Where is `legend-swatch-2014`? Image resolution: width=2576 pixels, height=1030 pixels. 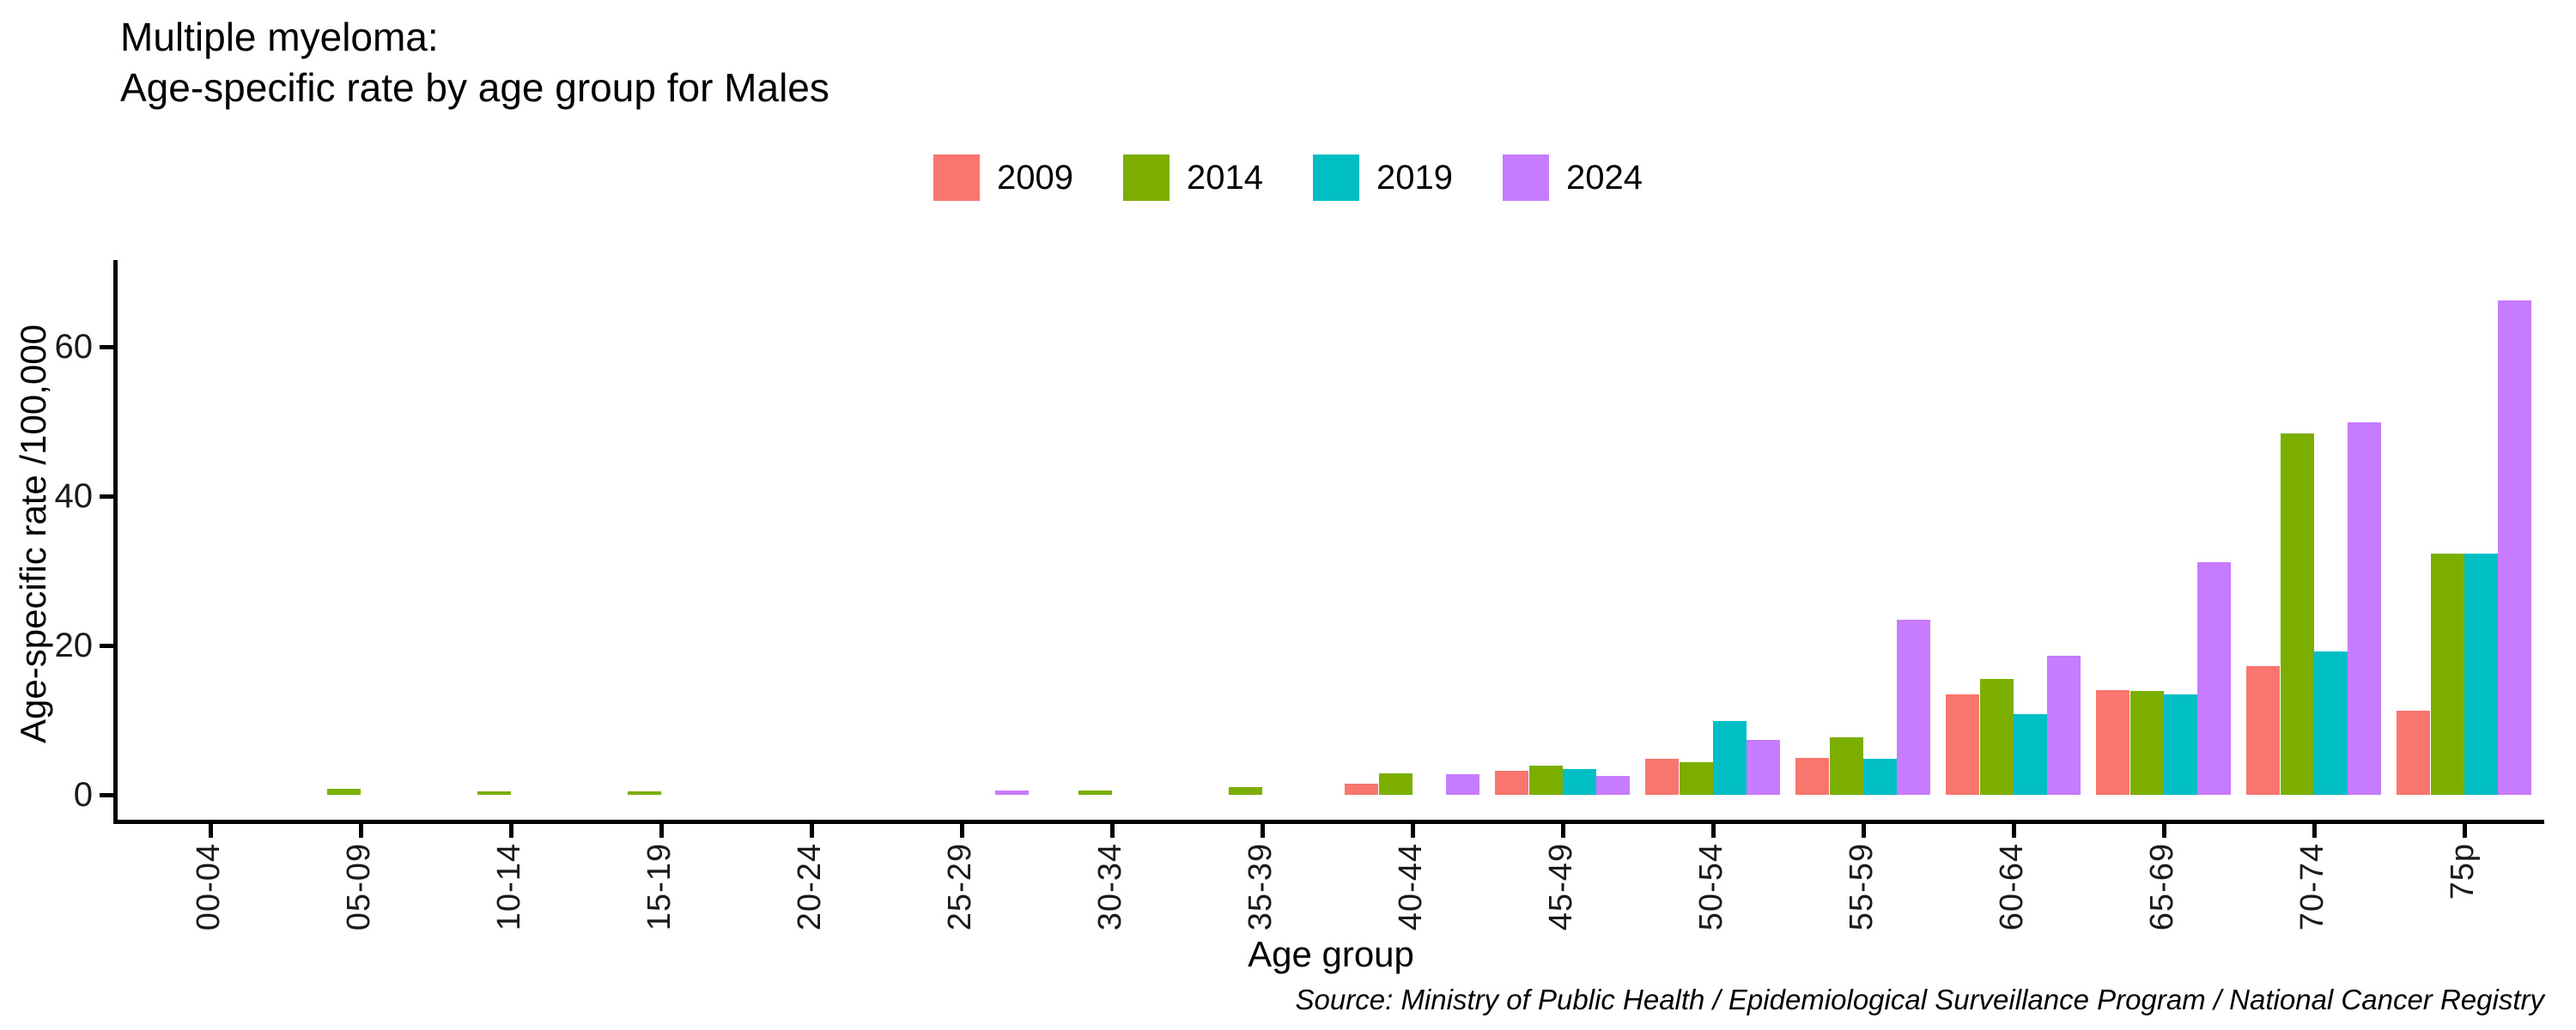 legend-swatch-2014 is located at coordinates (1146, 177).